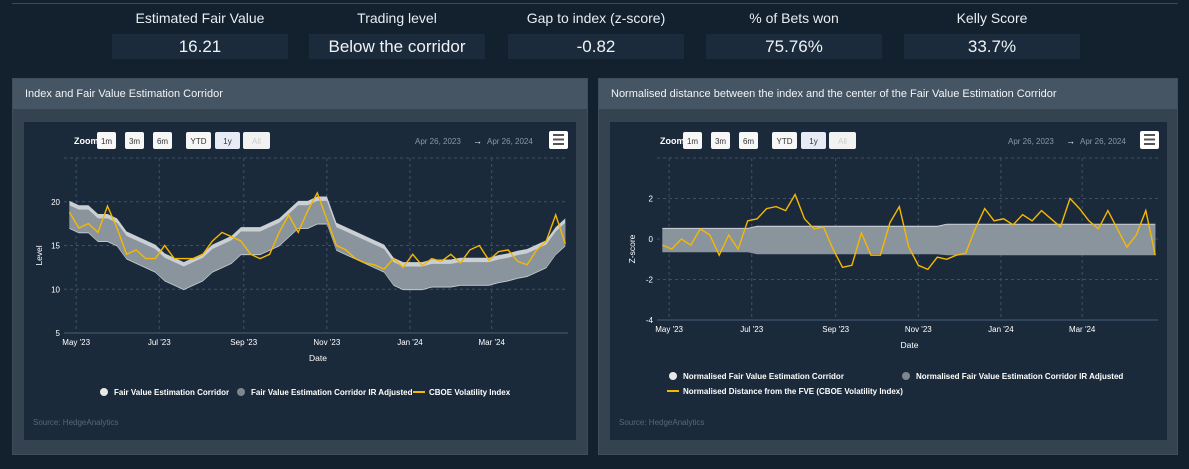 This screenshot has width=1189, height=469. I want to click on x-tick-label: Jan '24, so click(1001, 329).